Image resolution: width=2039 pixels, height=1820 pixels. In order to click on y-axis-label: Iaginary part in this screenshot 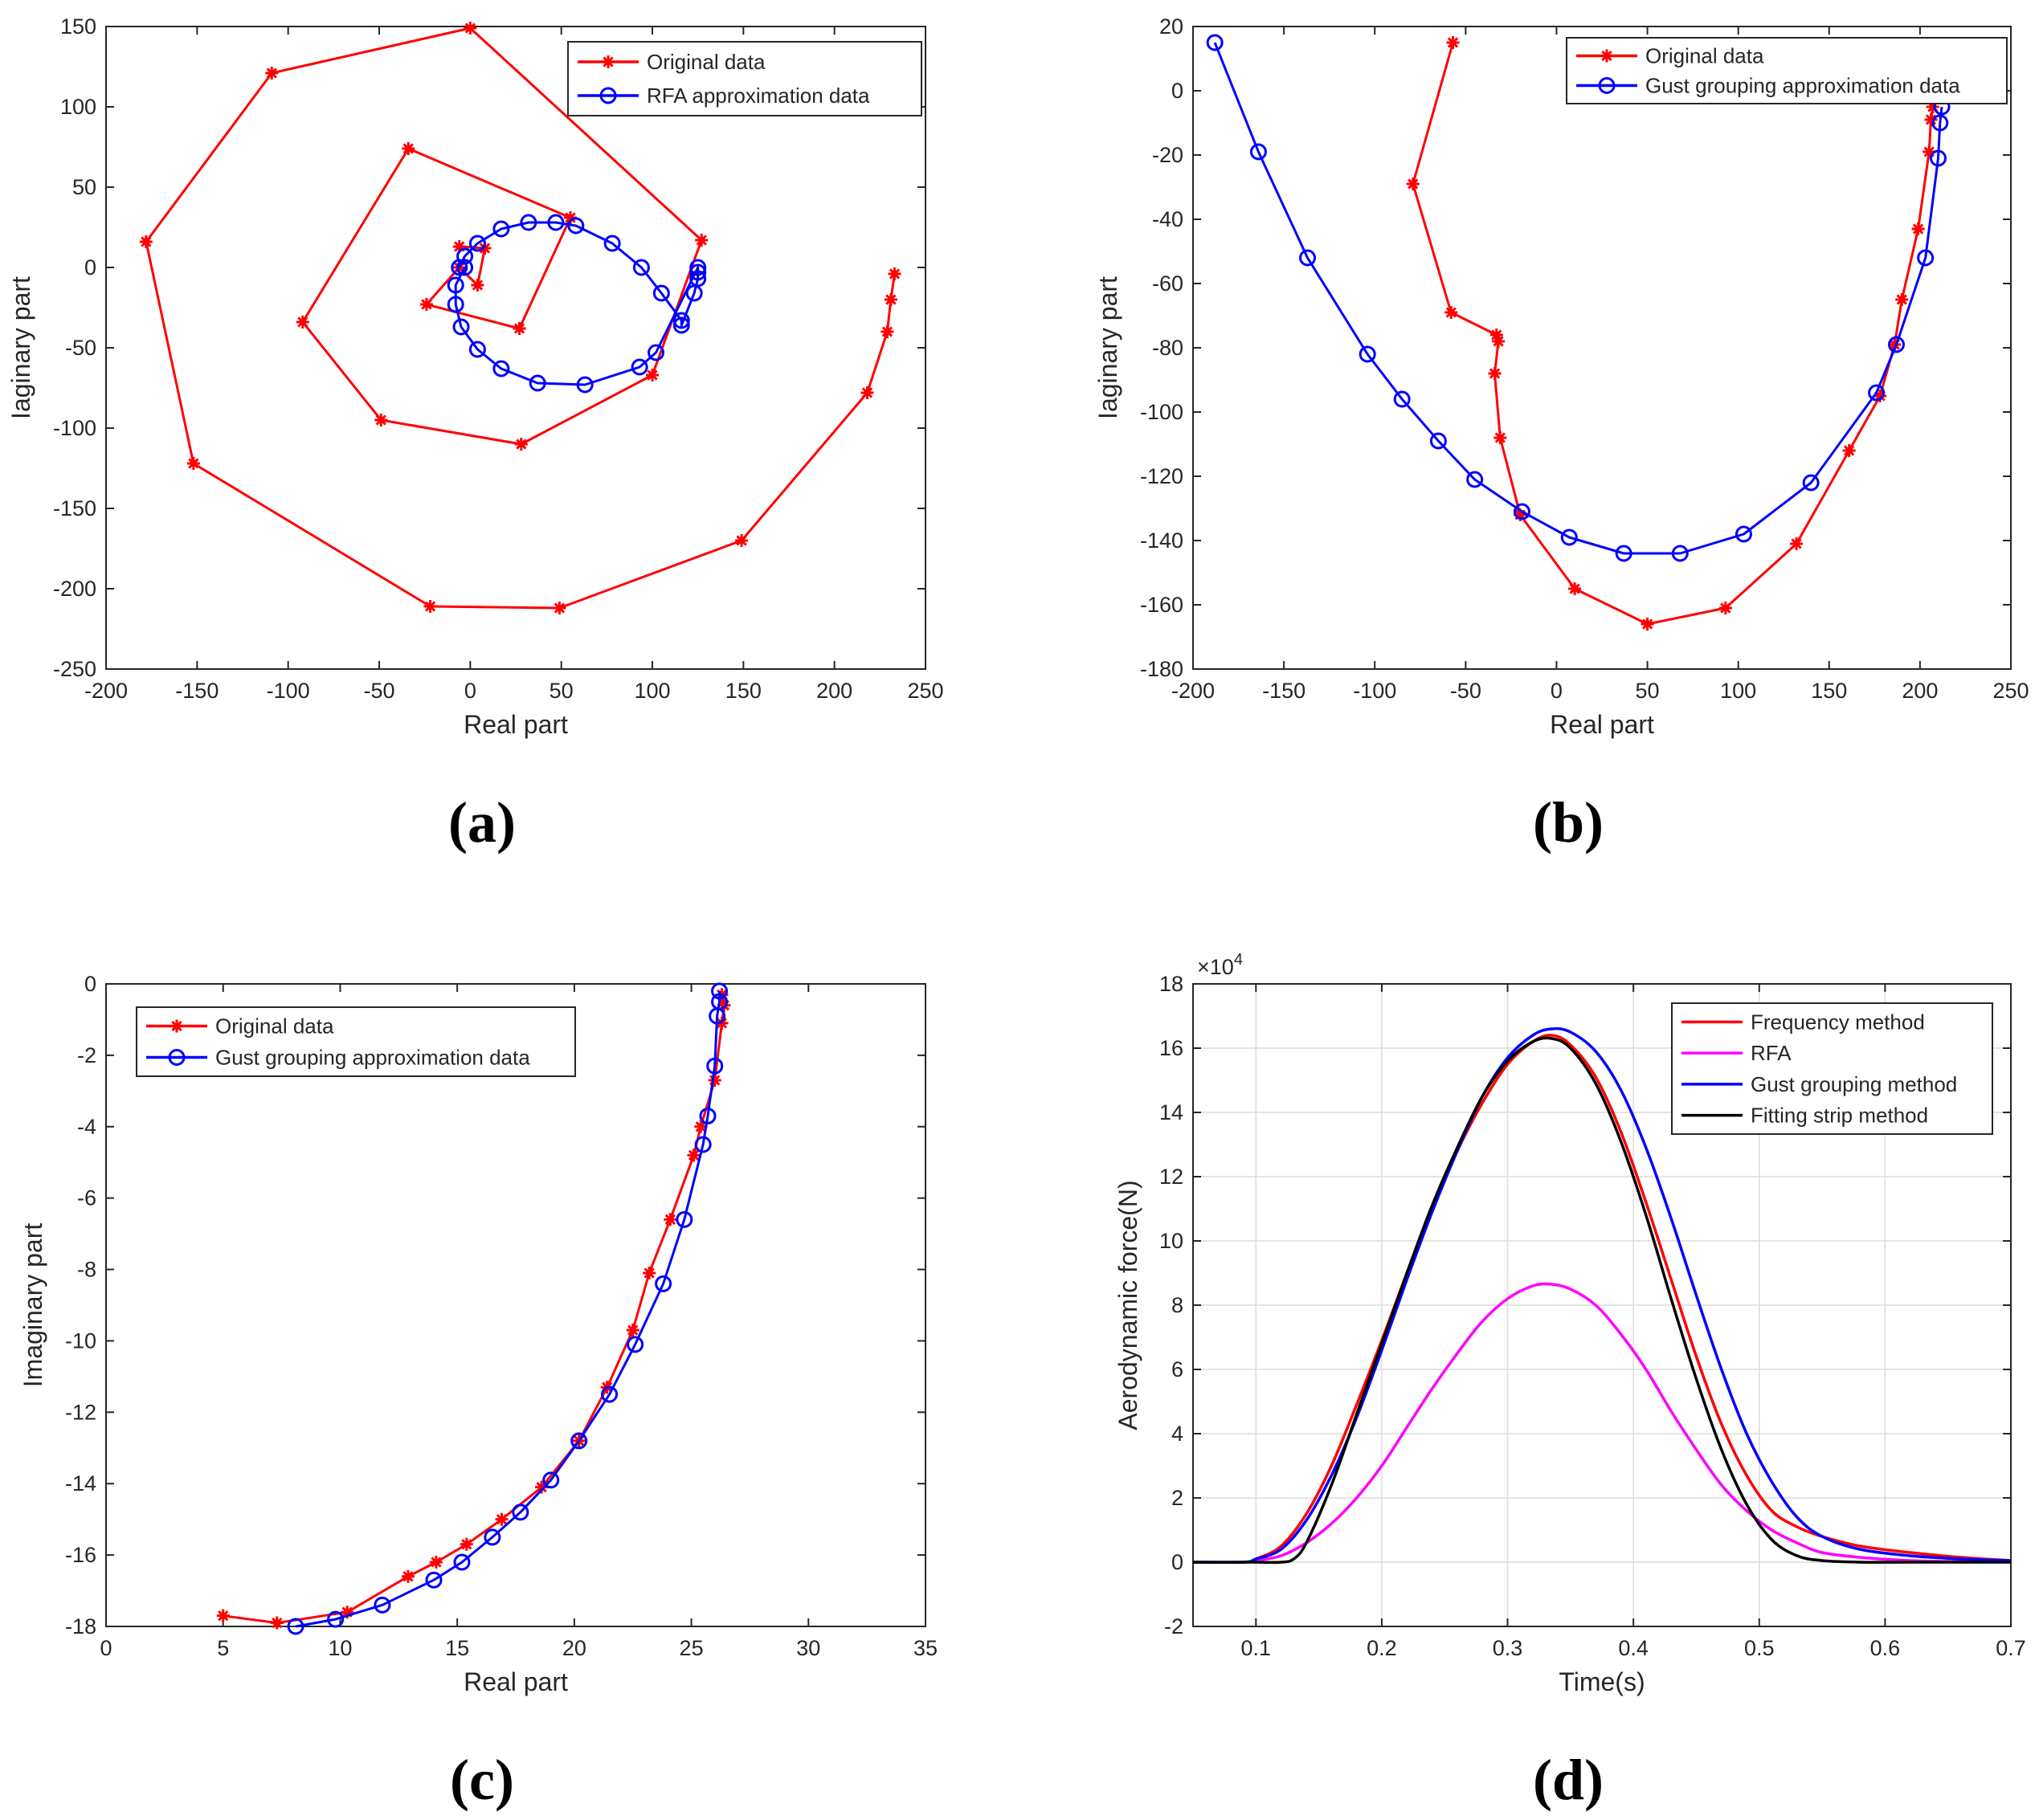, I will do `click(21, 347)`.